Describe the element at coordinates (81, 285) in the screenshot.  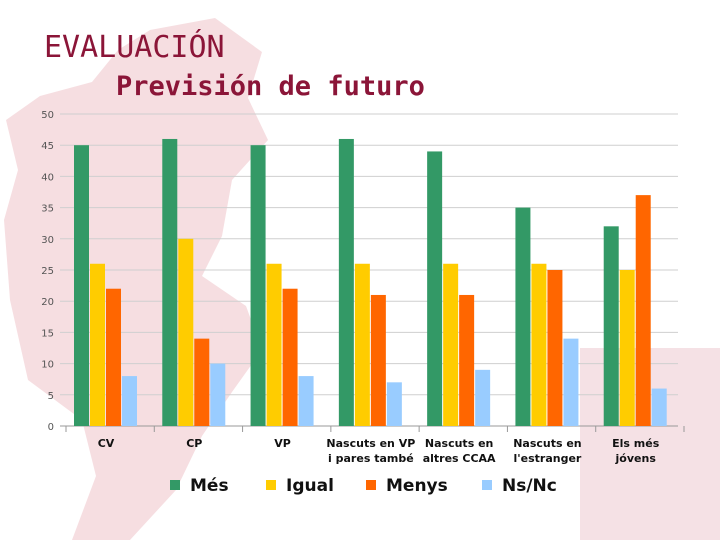
I see `bar-Més-1` at that location.